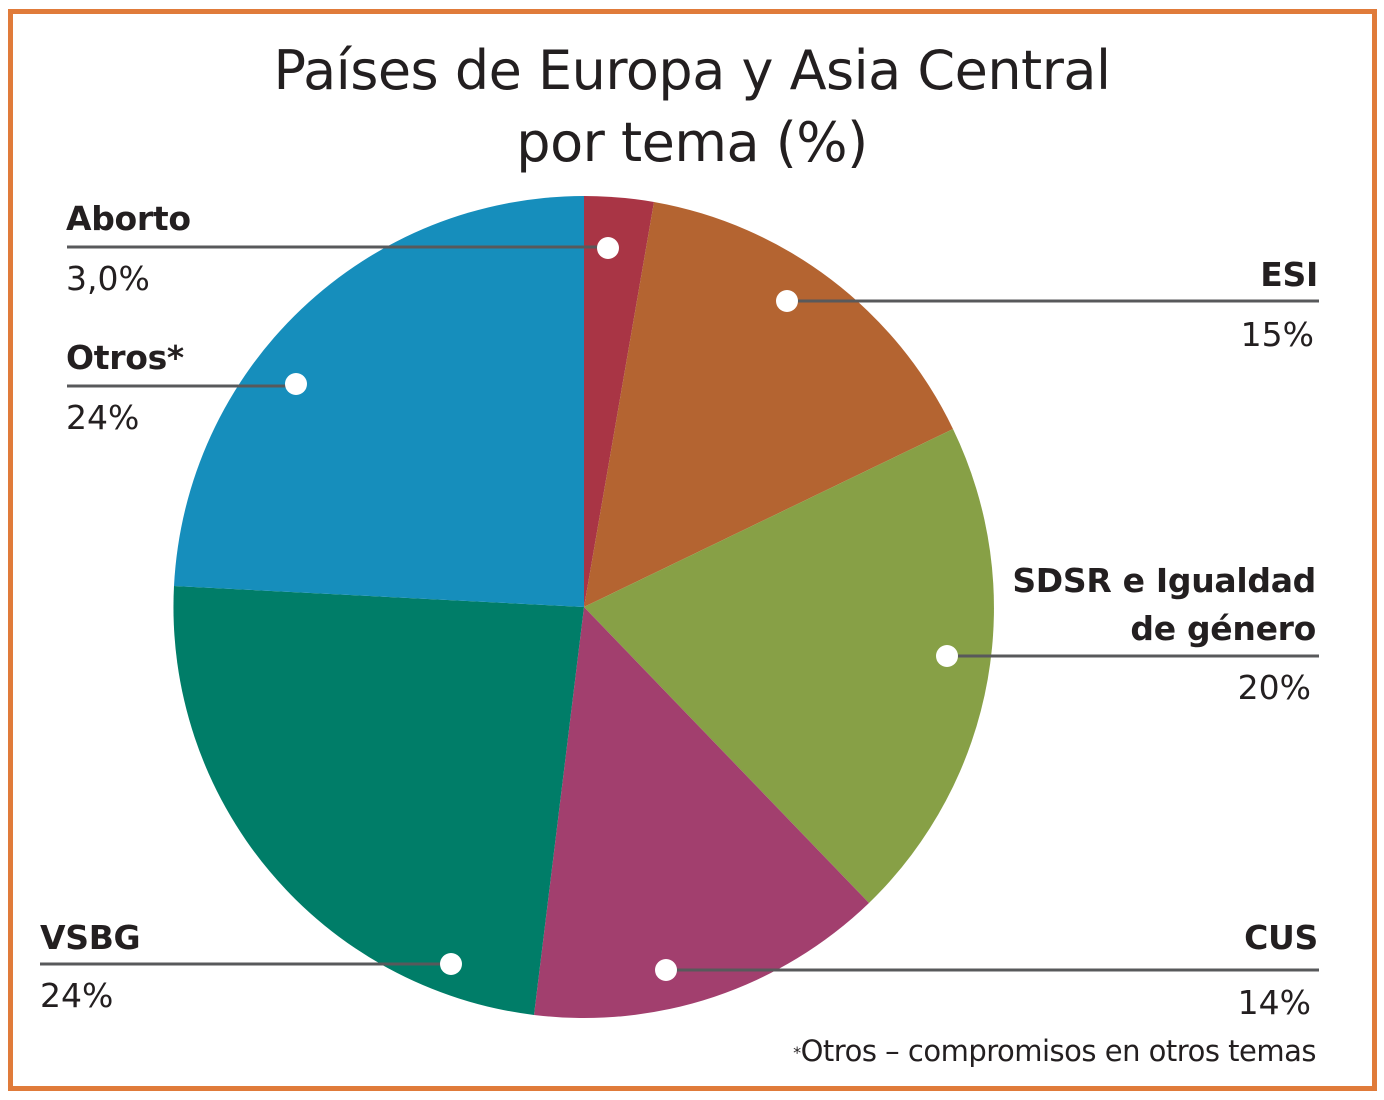 Image resolution: width=1384 pixels, height=1100 pixels. Describe the element at coordinates (1281, 937) in the screenshot. I see `label-cus-name: CUS` at that location.